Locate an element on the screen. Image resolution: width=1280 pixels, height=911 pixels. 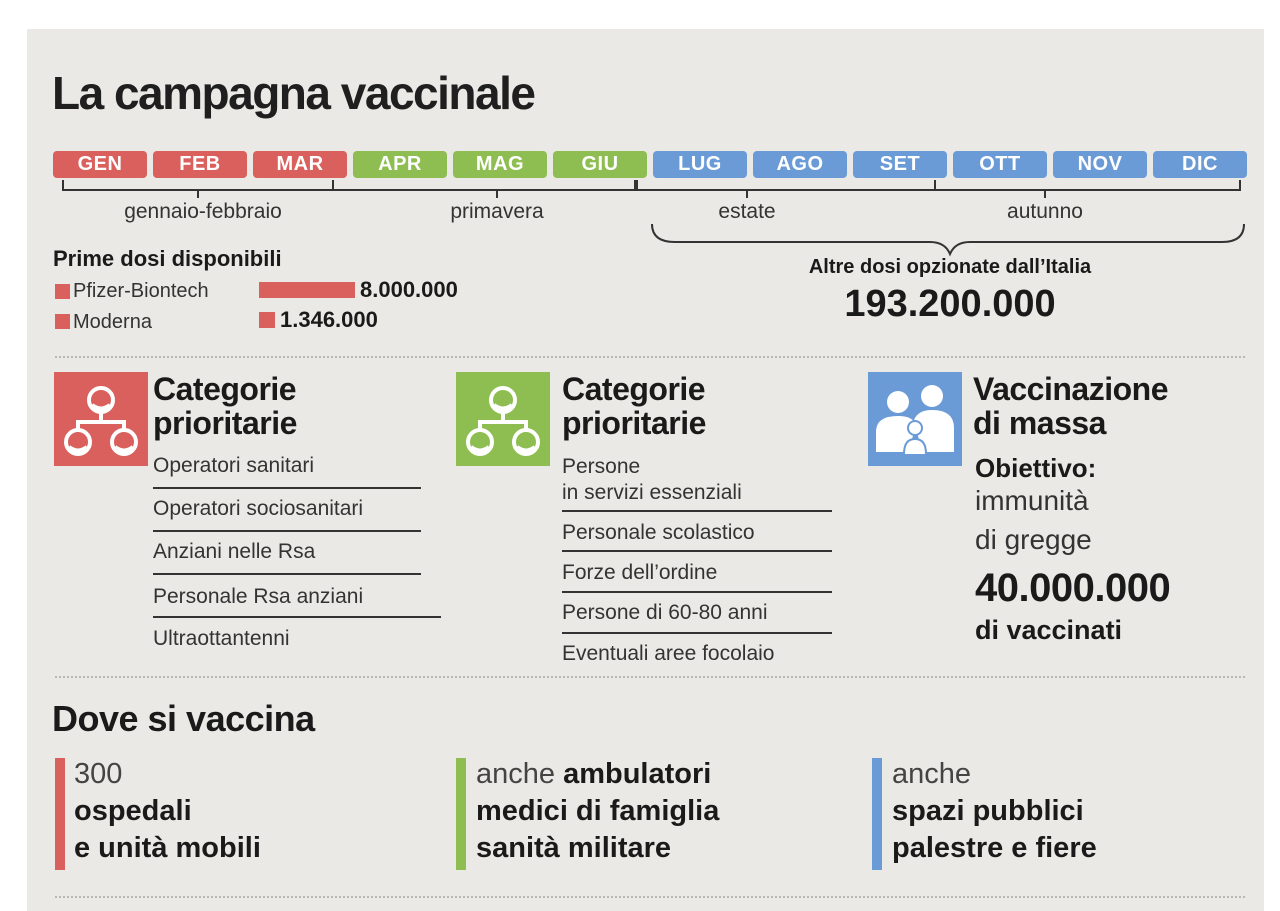
list-item: Ultraottantenni is located at coordinates (221, 638).